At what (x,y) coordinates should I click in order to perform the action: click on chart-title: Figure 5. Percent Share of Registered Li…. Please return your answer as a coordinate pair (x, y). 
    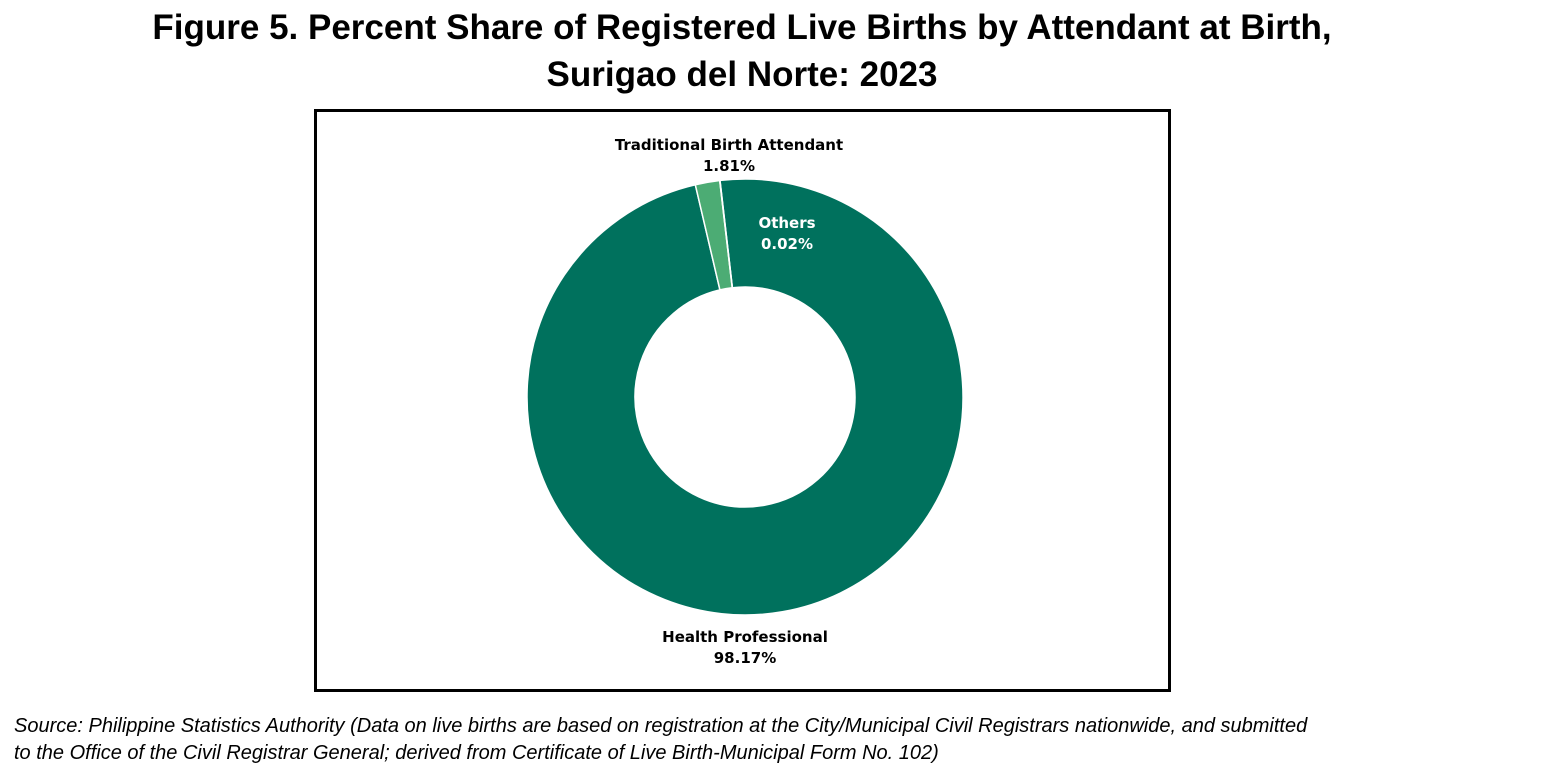
    Looking at the image, I should click on (742, 51).